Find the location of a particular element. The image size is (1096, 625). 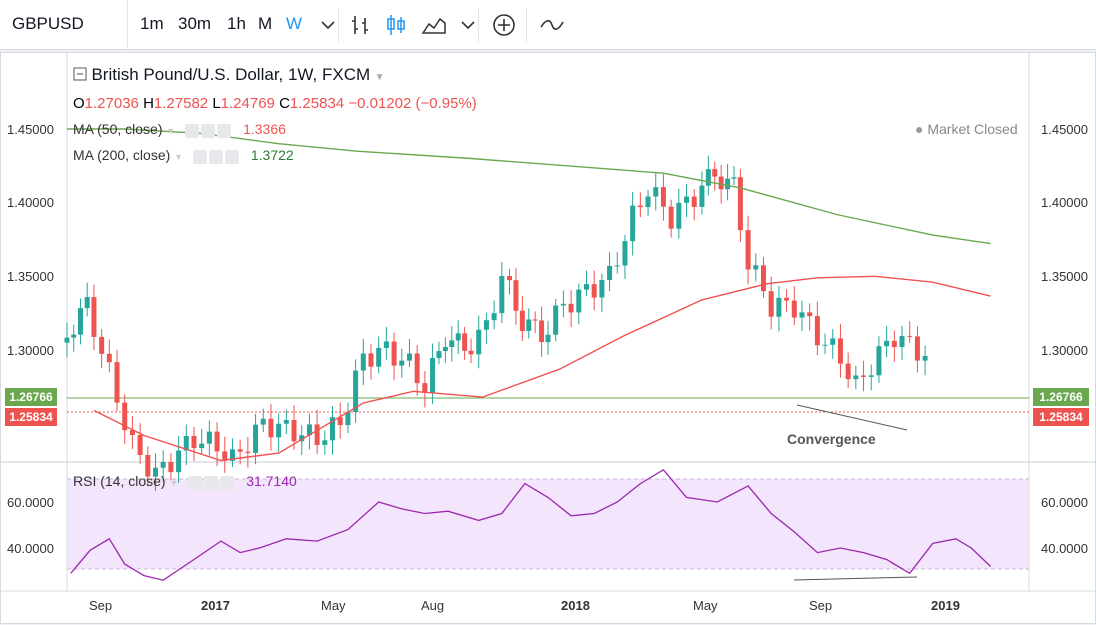

timeframe-week: W is located at coordinates (294, 23).